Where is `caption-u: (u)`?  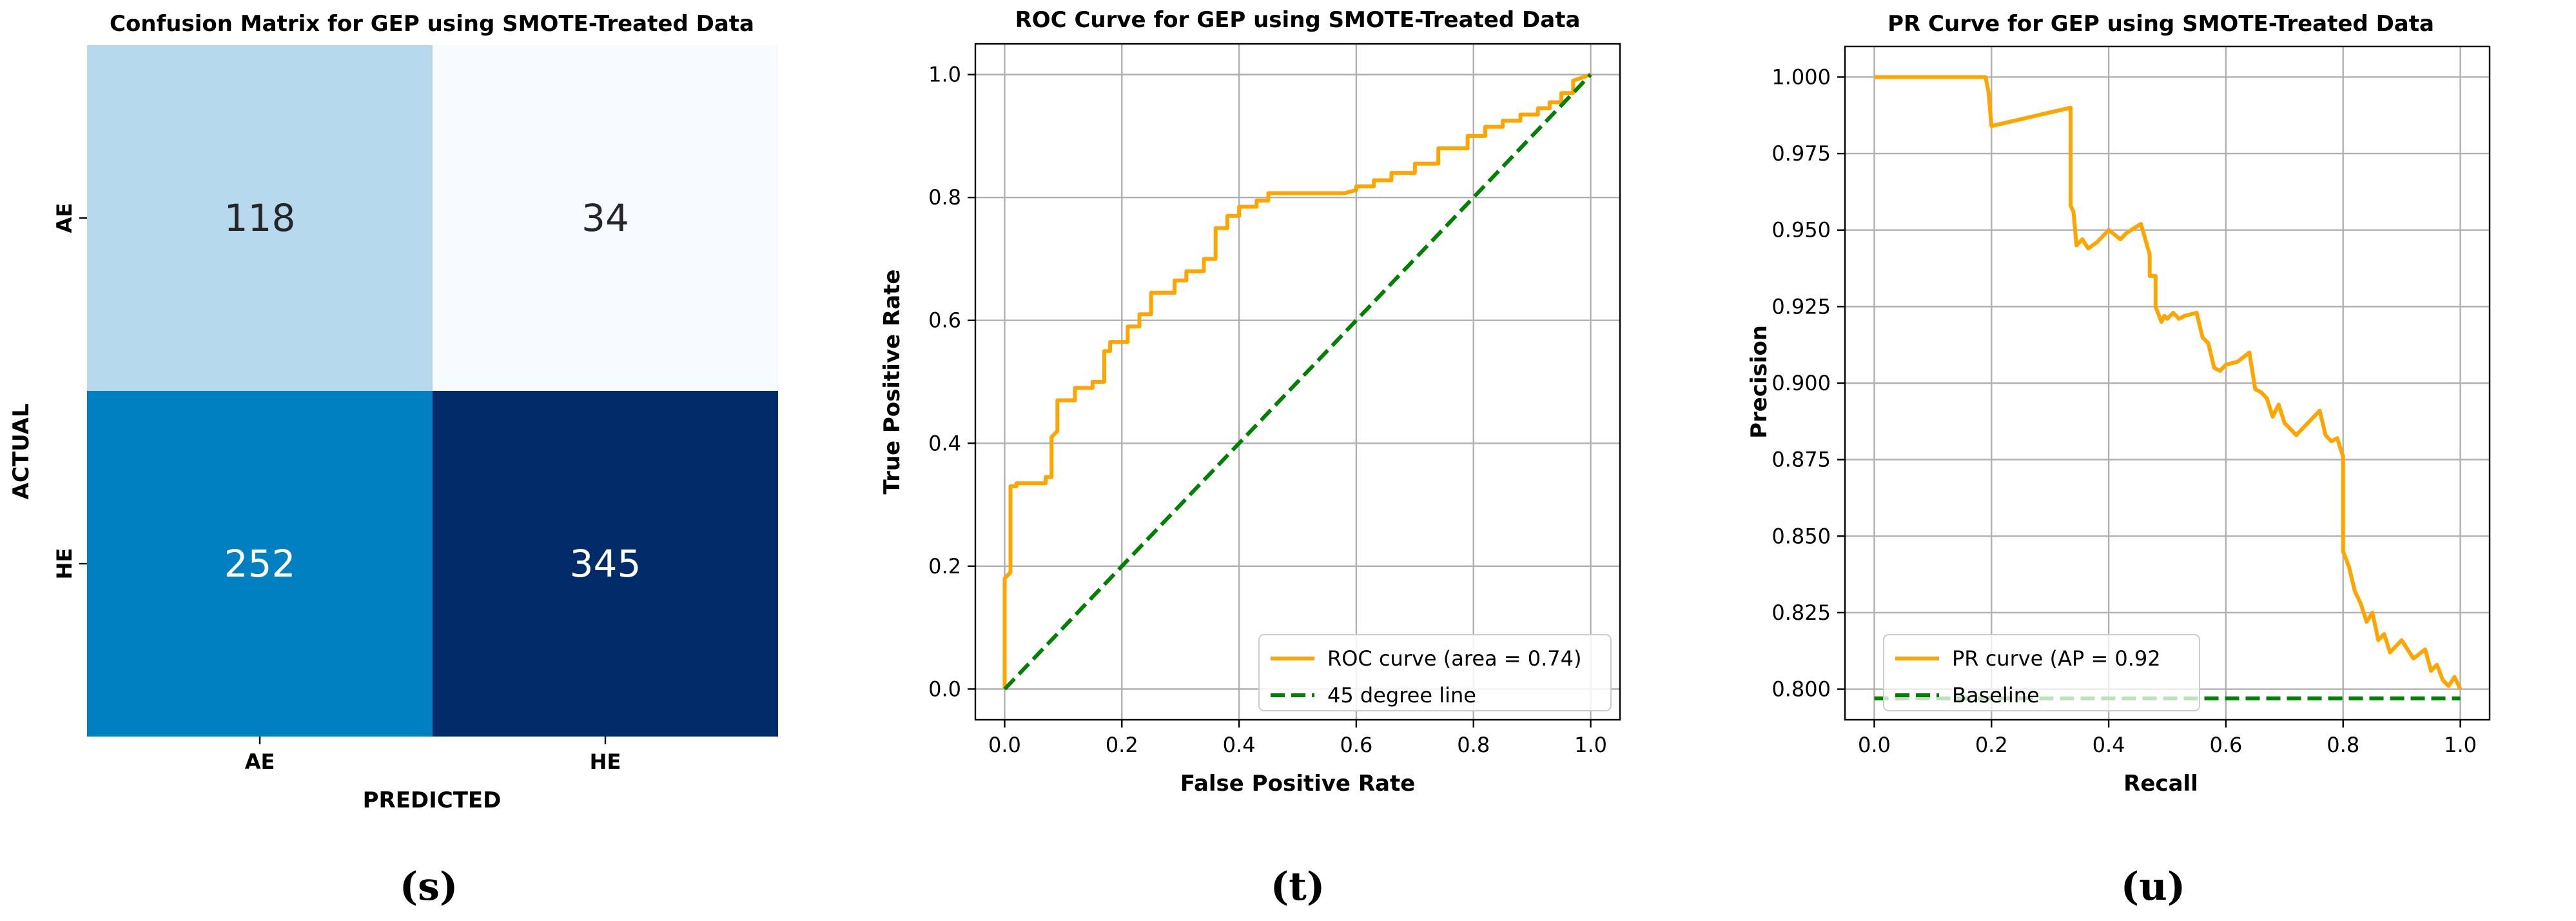 caption-u: (u) is located at coordinates (2153, 887).